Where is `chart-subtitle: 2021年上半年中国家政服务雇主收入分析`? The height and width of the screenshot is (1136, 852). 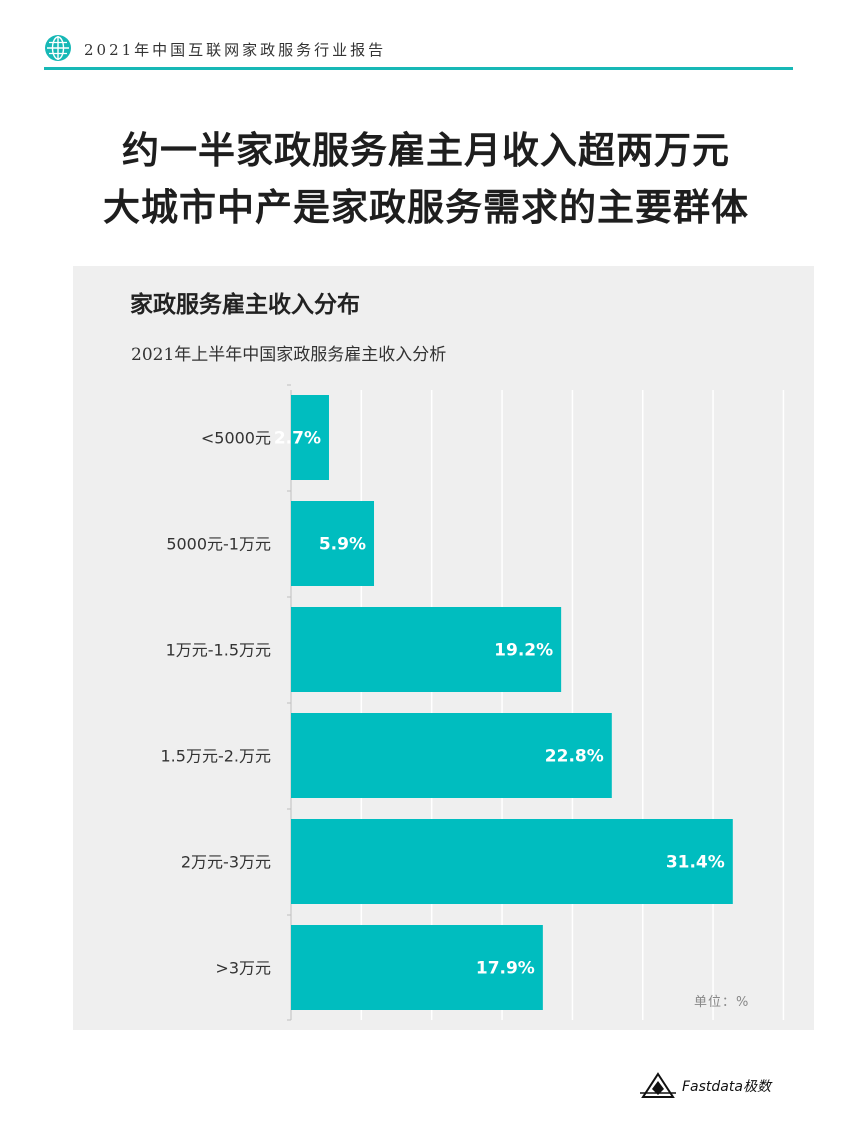
chart-subtitle: 2021年上半年中国家政服务雇主收入分析 is located at coordinates (289, 355).